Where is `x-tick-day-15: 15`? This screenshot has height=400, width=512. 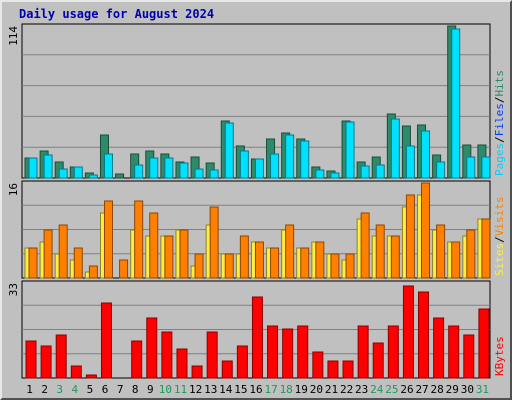
x-tick-day-15: 15 is located at coordinates (240, 389).